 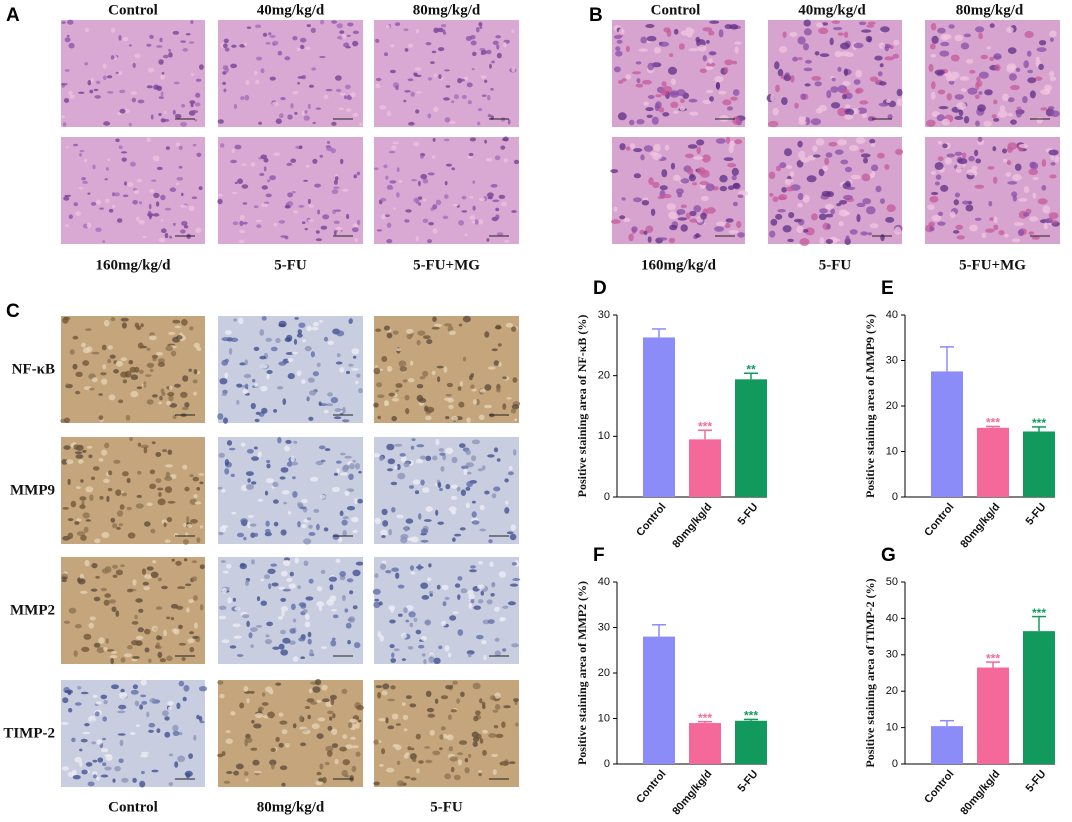 I want to click on y-axis-label: Positive staining area of TIMP-2 (%), so click(x=870, y=672).